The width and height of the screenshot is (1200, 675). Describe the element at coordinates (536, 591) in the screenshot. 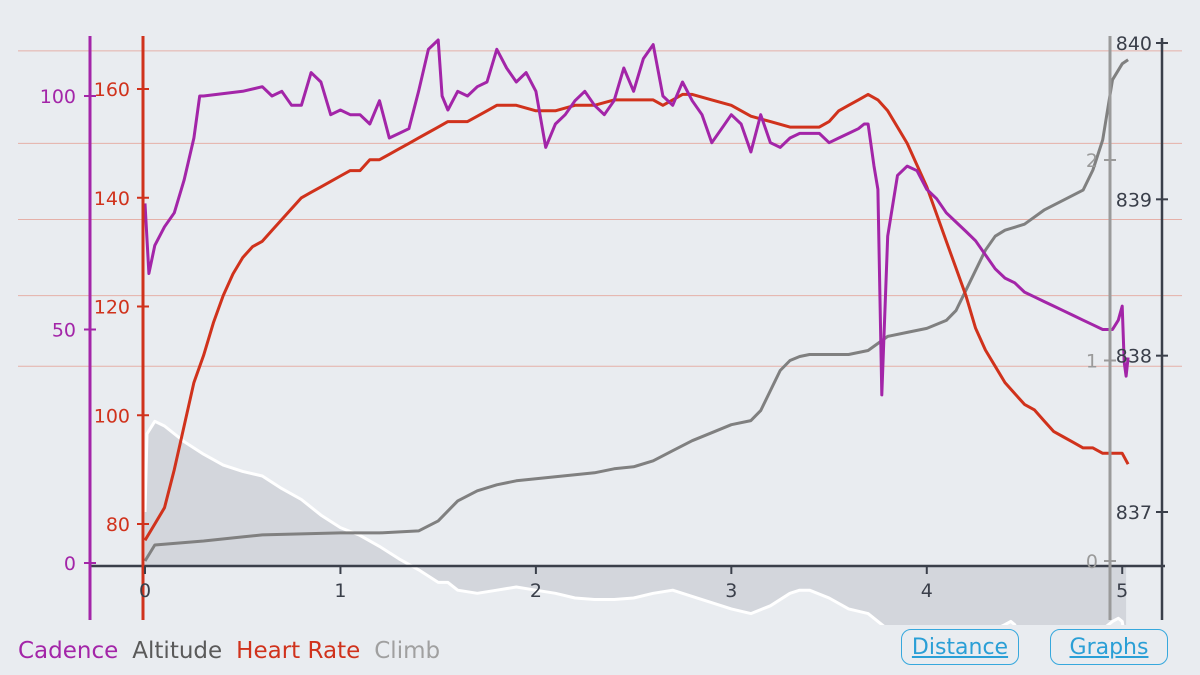

I see `x-tick-label: 2` at that location.